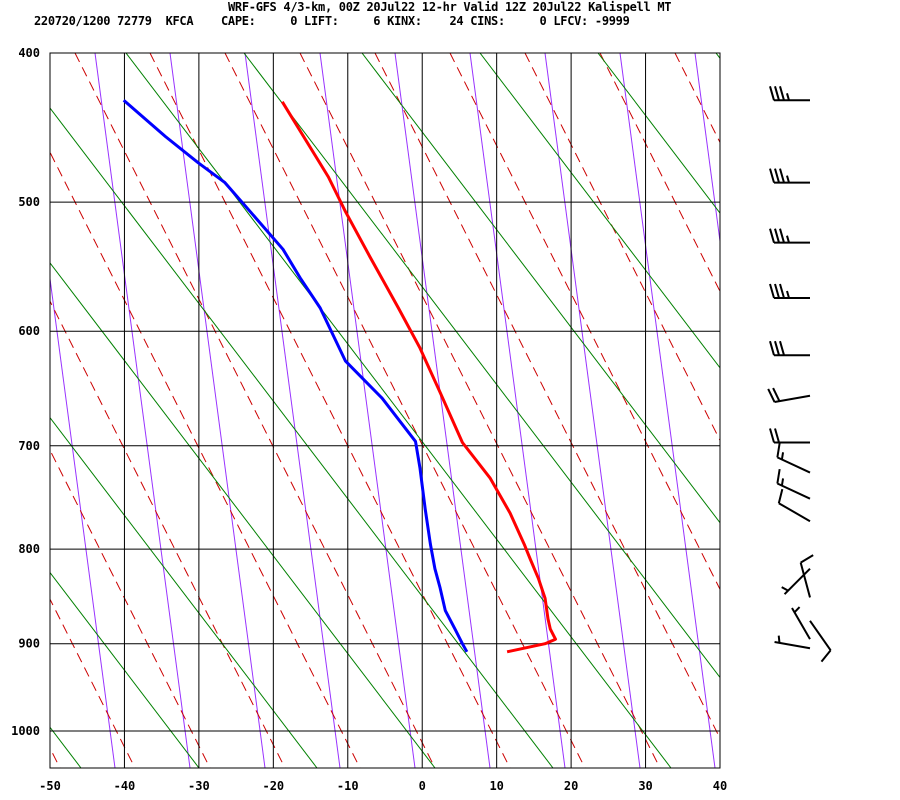 The image size is (900, 800). Describe the element at coordinates (799, 374) in the screenshot. I see `wind-barbs` at that location.